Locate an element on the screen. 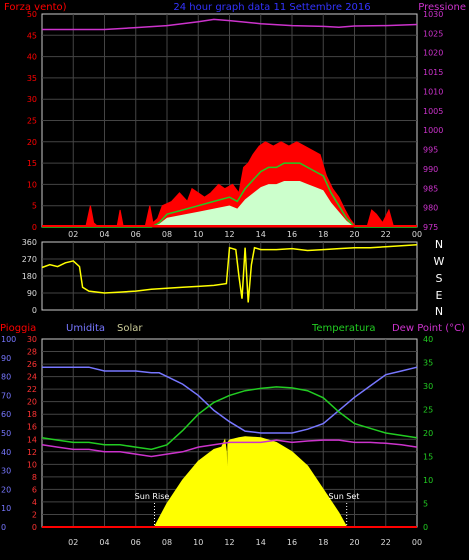 The image size is (469, 560). wind-x-tick: 02 is located at coordinates (73, 234).